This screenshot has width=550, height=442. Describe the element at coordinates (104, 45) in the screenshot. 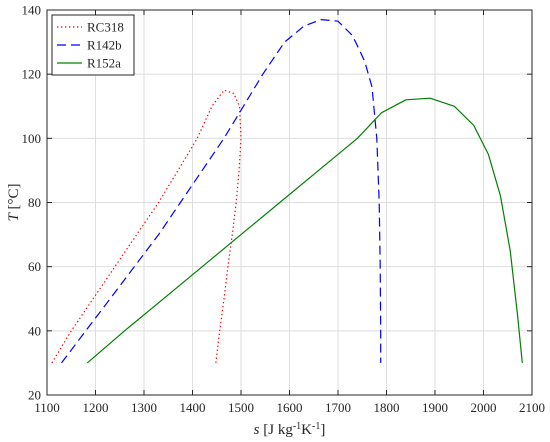

I see `legend-label-r142b: R142b` at that location.